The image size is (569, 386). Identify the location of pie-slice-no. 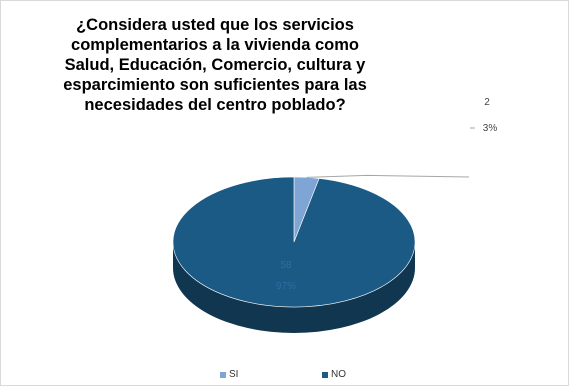
(294, 242).